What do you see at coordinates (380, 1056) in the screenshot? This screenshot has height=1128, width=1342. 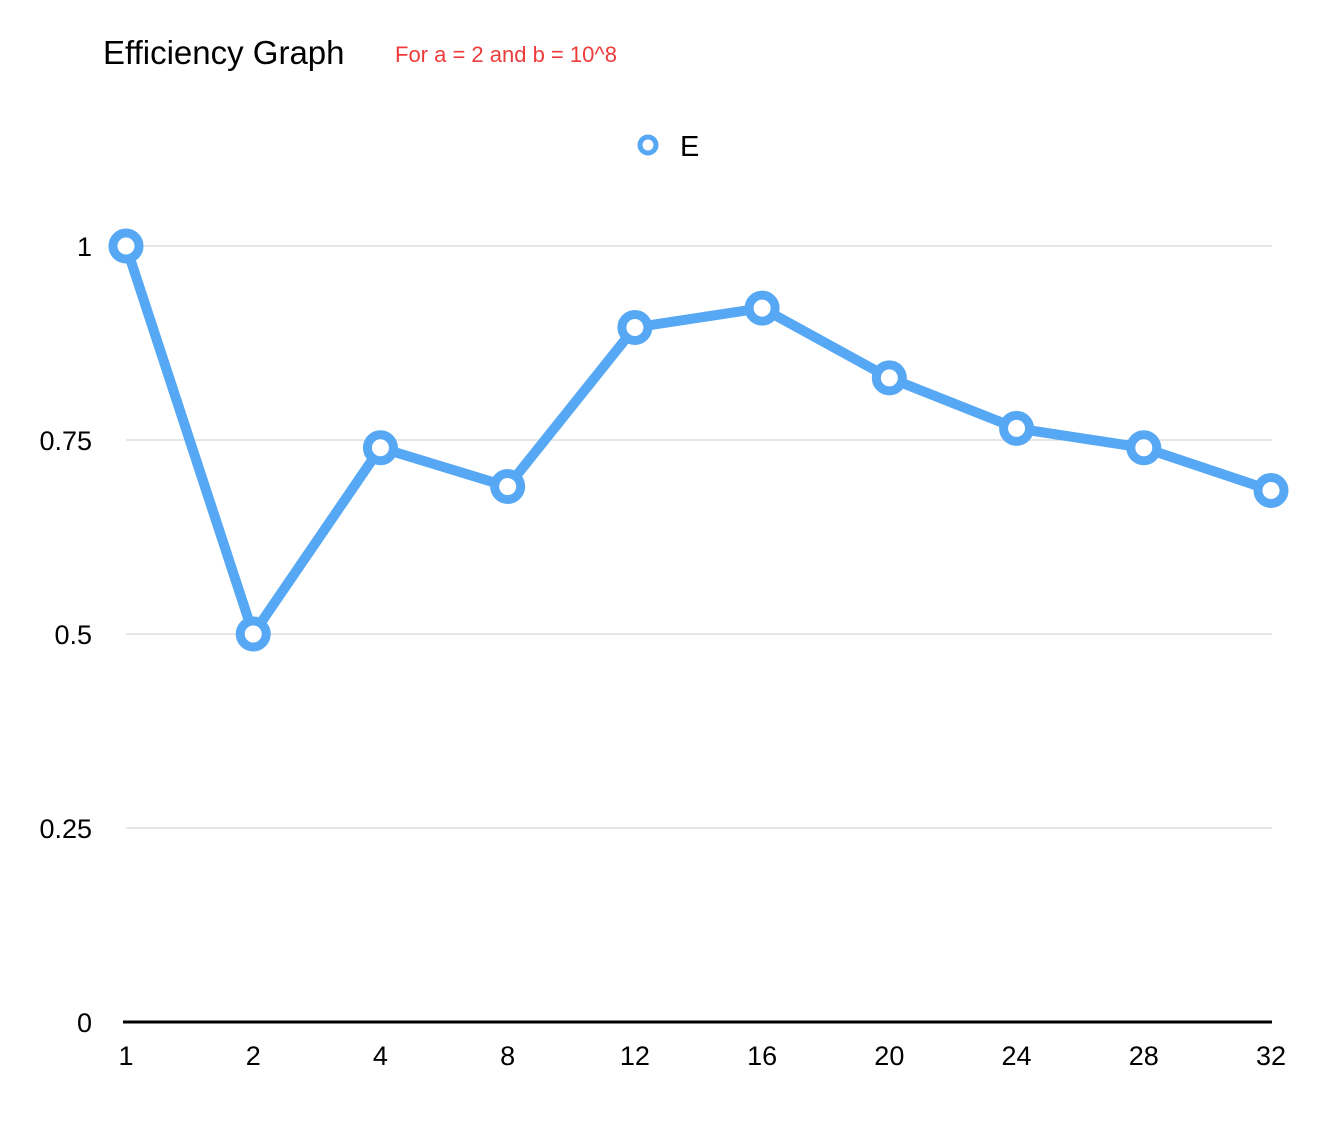 I see `x-tick-label: 4` at bounding box center [380, 1056].